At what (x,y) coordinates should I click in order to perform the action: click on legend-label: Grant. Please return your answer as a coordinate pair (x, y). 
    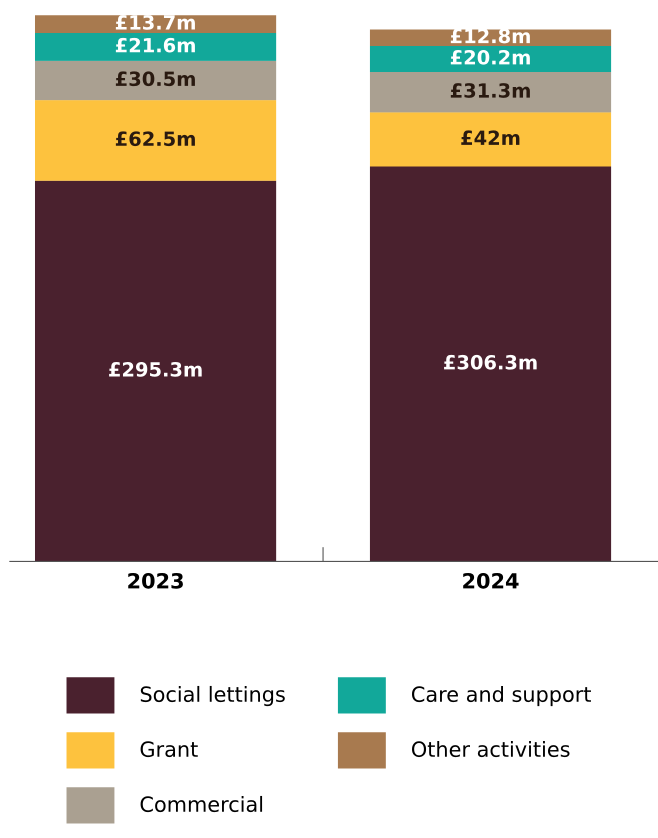
    Looking at the image, I should click on (169, 749).